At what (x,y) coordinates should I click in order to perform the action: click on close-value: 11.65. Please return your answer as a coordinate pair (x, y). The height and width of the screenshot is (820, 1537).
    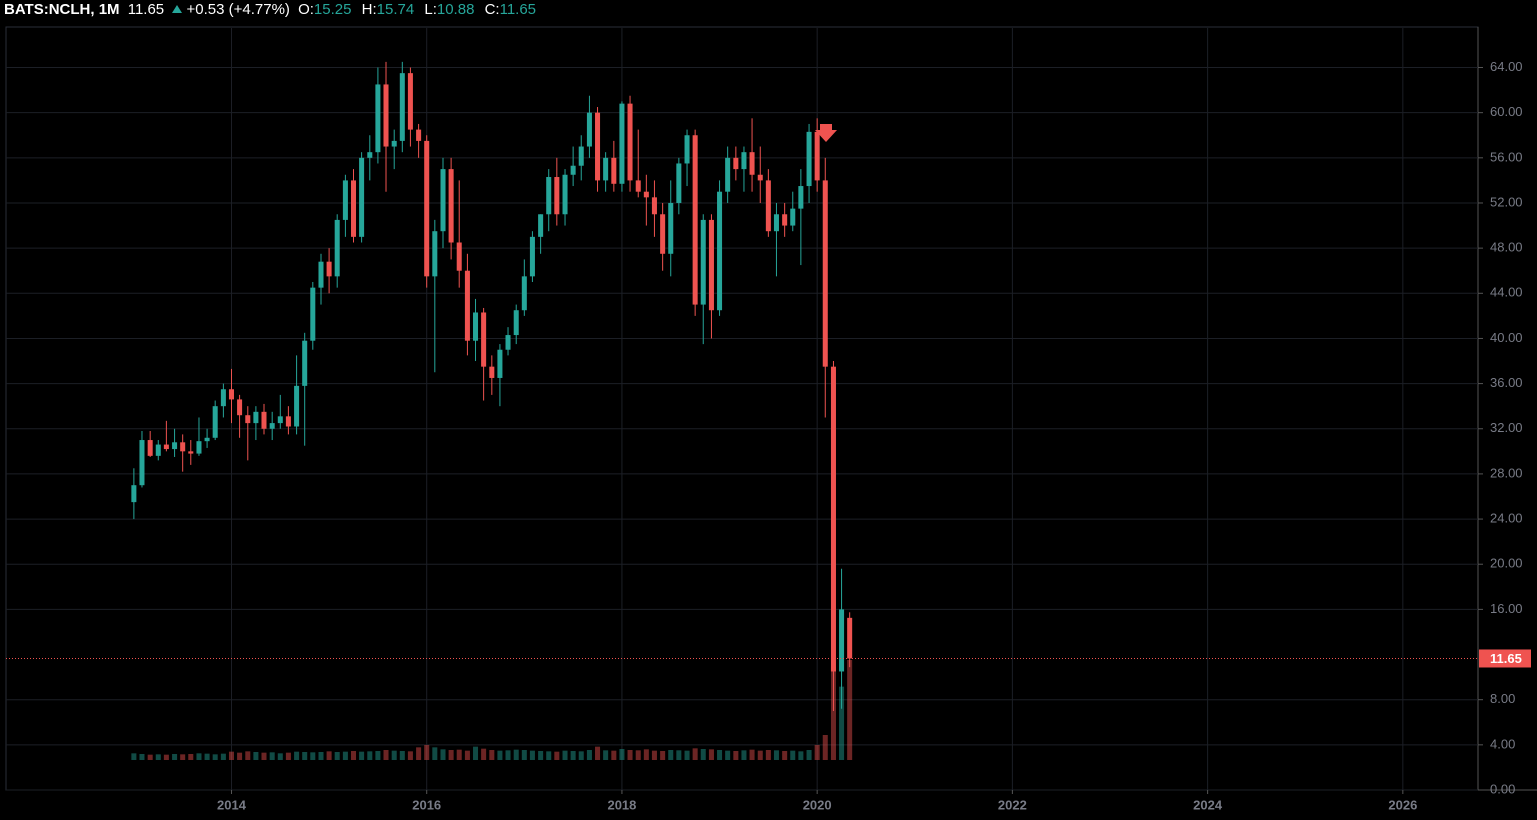
    Looking at the image, I should click on (518, 9).